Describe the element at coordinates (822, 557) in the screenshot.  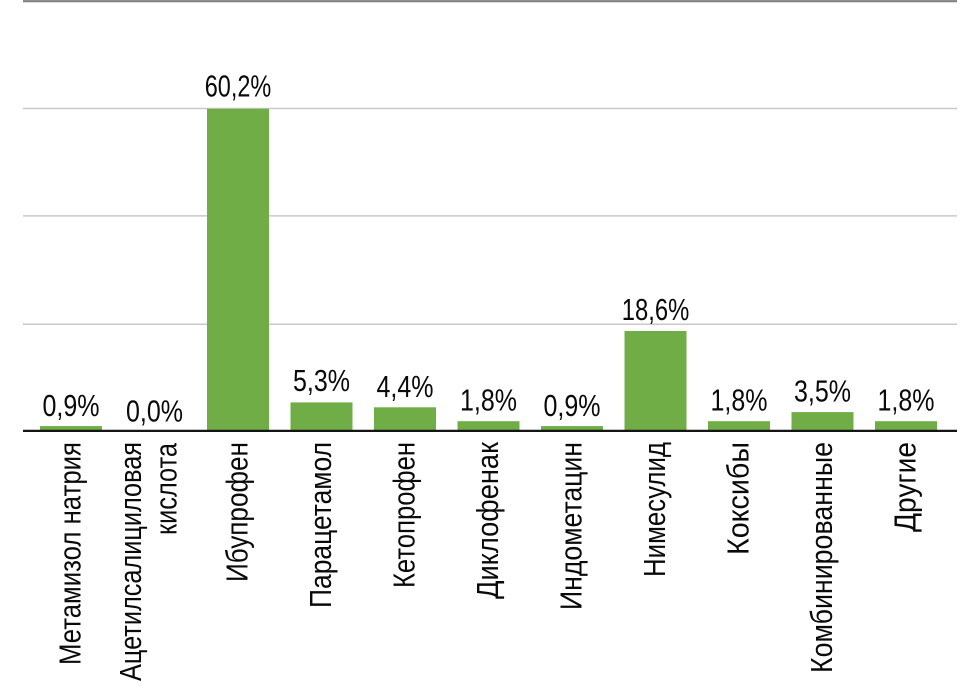
I see `svg-text: Комбинированные` at that location.